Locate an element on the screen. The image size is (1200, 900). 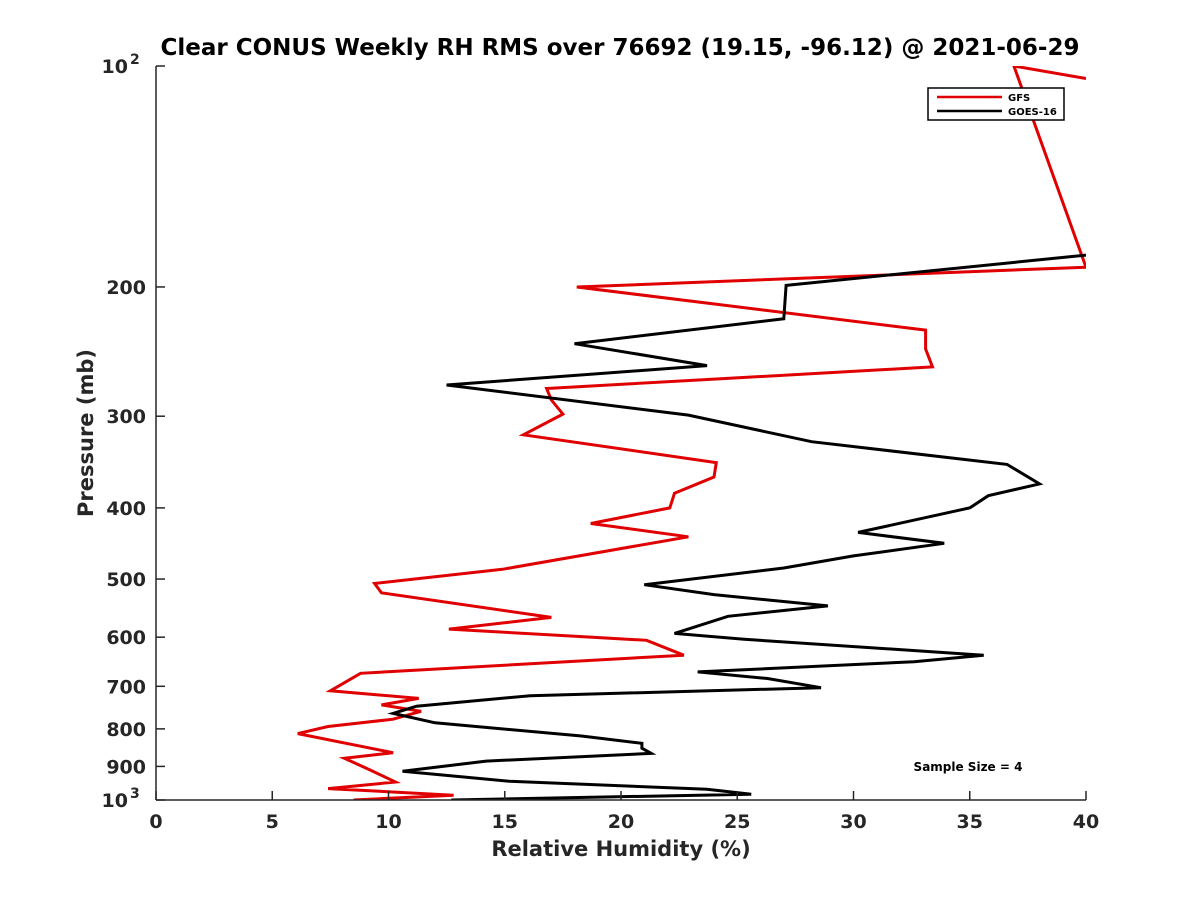
x-tick-label: 0 is located at coordinates (155, 822).